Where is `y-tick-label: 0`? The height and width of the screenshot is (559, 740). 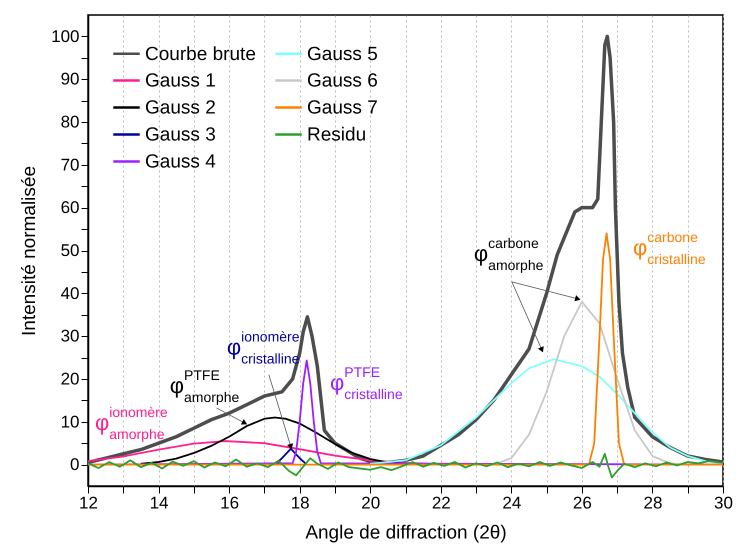
y-tick-label: 0 is located at coordinates (75, 464).